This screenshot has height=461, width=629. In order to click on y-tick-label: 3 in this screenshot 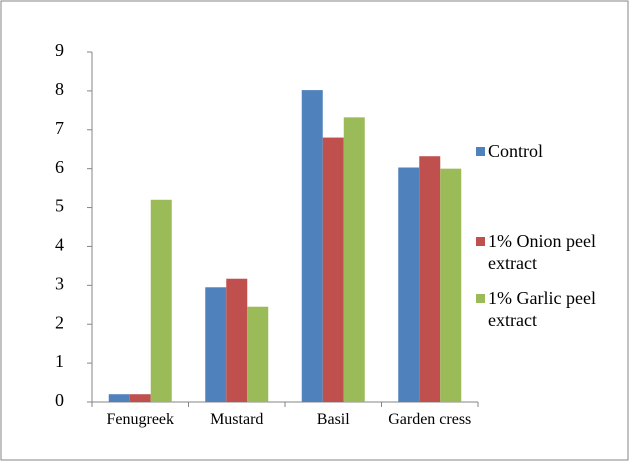, I will do `click(59, 283)`.